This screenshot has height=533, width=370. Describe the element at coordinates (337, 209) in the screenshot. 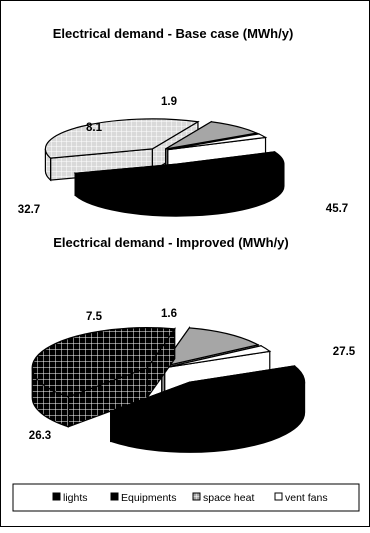

I see `data-label-lights: 45.7` at that location.